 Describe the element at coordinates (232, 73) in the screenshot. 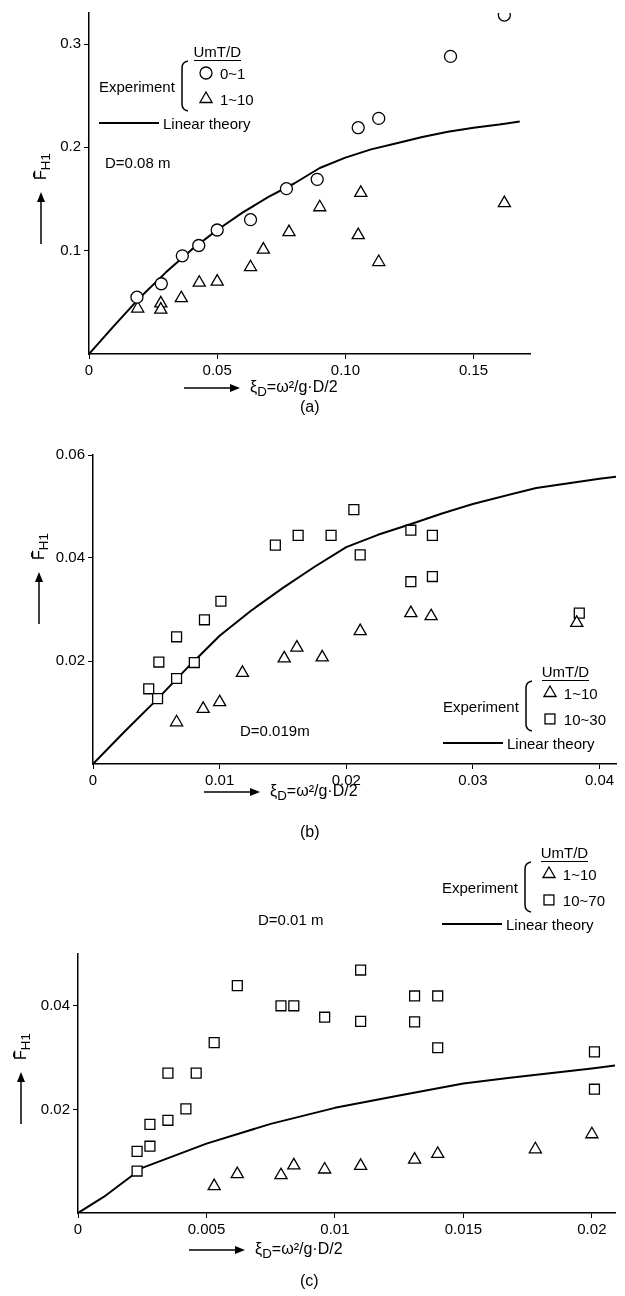

I see `legend-label: 0~1` at that location.